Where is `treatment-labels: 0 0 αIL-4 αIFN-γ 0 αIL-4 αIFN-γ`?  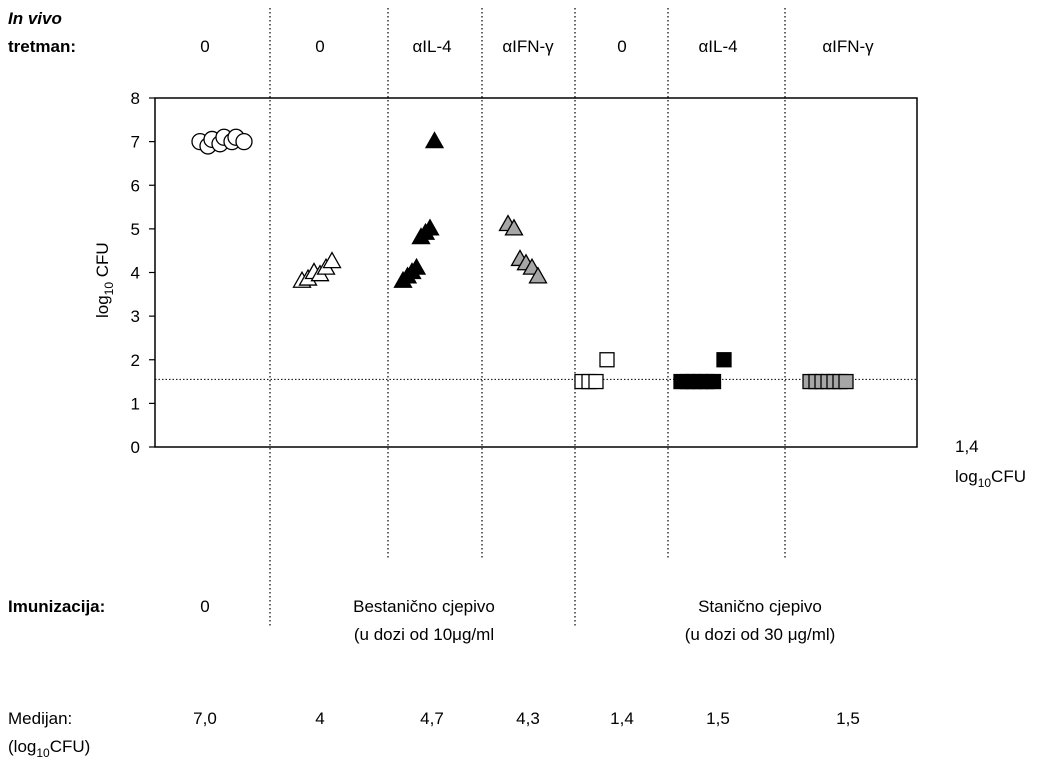 treatment-labels: 0 0 αIL-4 αIFN-γ 0 αIL-4 αIFN-γ is located at coordinates (537, 46).